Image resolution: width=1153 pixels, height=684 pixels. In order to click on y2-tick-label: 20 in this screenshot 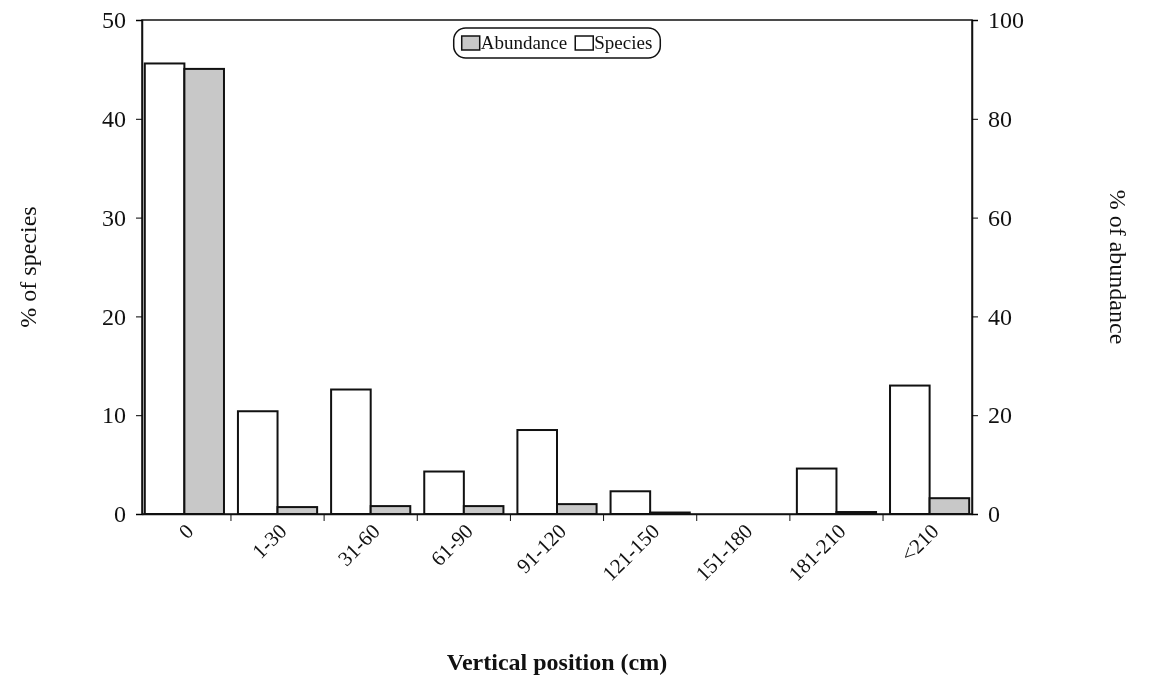, I will do `click(1000, 415)`.